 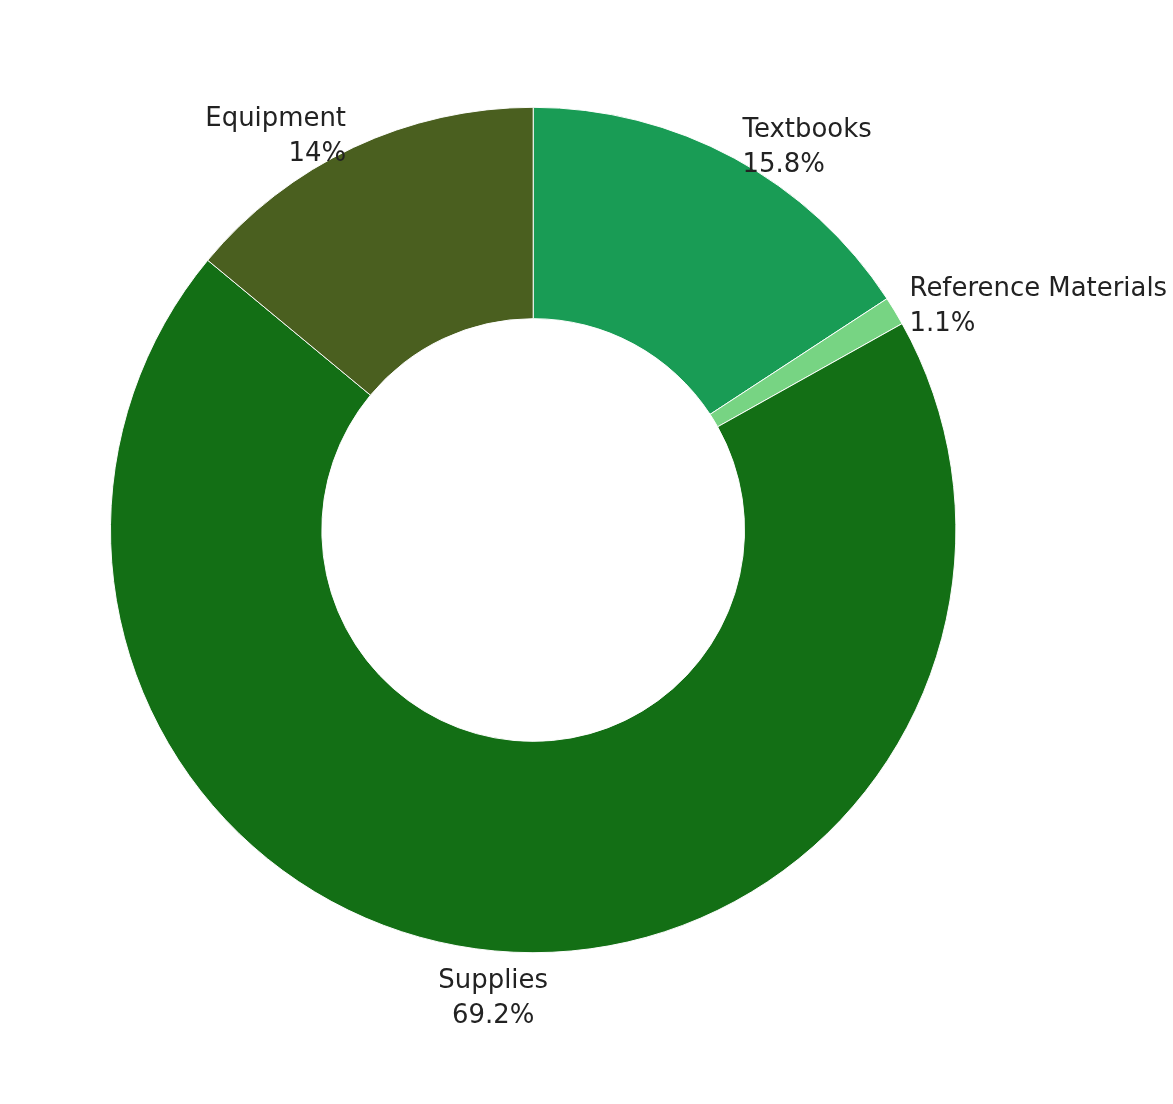 I want to click on data-label: 69.2%, so click(x=493, y=1013).